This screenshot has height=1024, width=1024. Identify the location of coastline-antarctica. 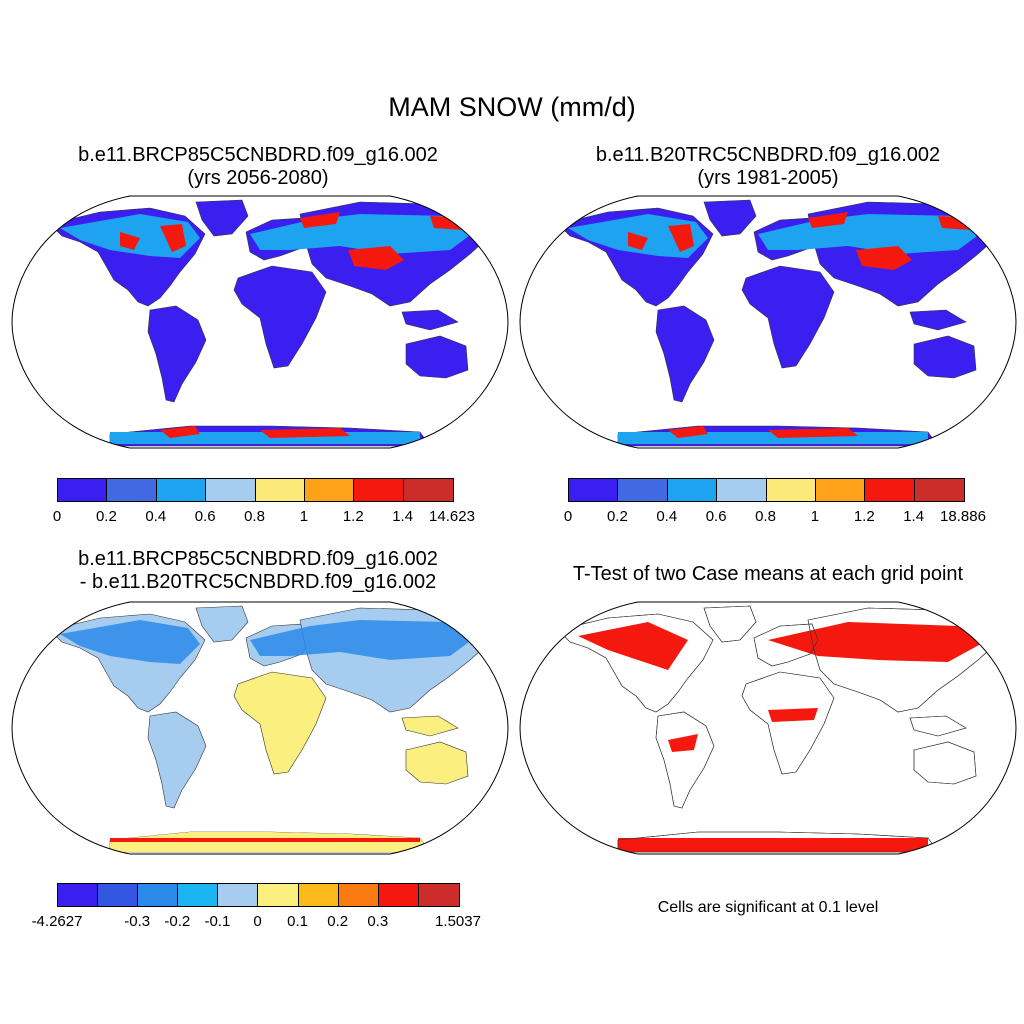
(778, 842).